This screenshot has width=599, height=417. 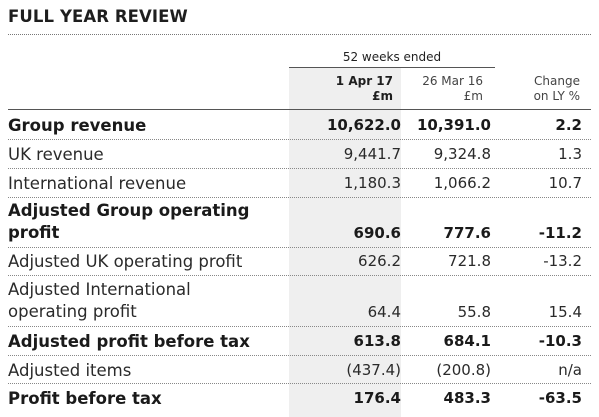 What do you see at coordinates (85, 398) in the screenshot?
I see `row-label: Profit before tax` at bounding box center [85, 398].